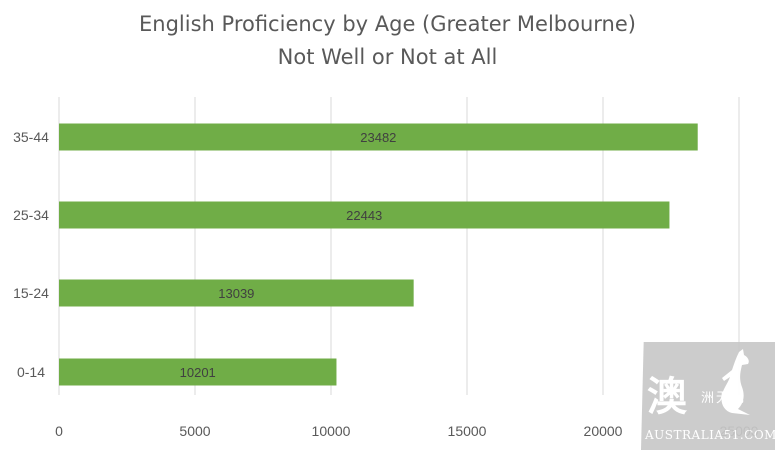 Image resolution: width=775 pixels, height=457 pixels. What do you see at coordinates (194, 431) in the screenshot?
I see `x-tick-label: 5000` at bounding box center [194, 431].